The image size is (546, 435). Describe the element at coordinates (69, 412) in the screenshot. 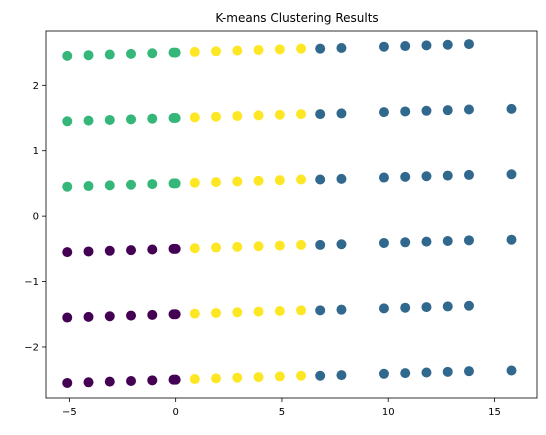

I see `x-tick-label: −5` at that location.